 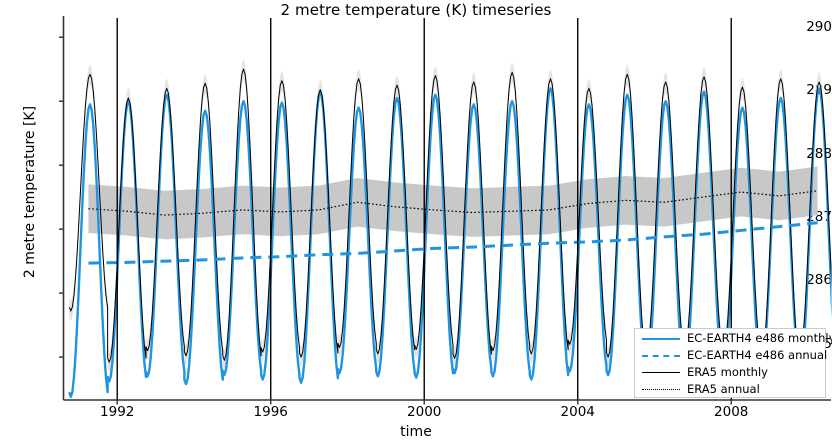 What do you see at coordinates (819, 280) in the screenshot?
I see `y-tick-label: 286` at bounding box center [819, 280].